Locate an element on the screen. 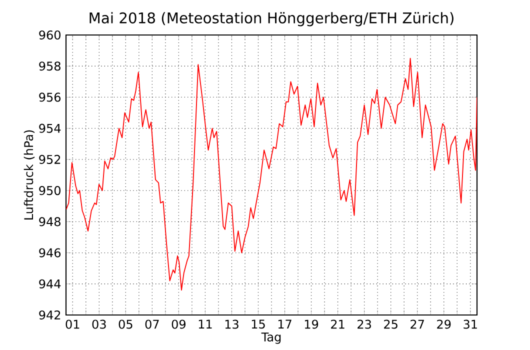 This screenshot has width=530, height=350. x-tick-label: 23 is located at coordinates (364, 324).